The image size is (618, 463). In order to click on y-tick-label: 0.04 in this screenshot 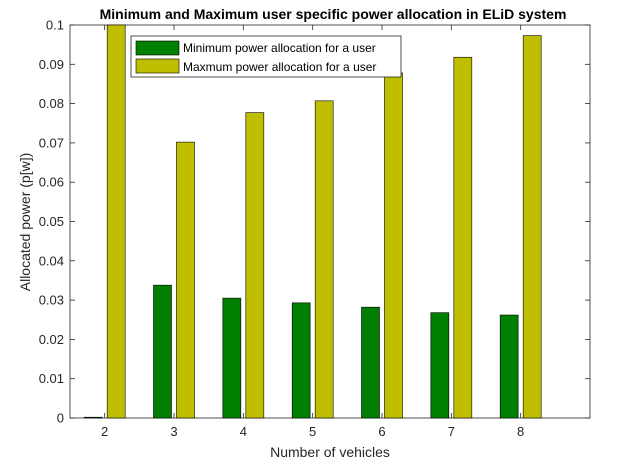, I will do `click(51, 260)`.